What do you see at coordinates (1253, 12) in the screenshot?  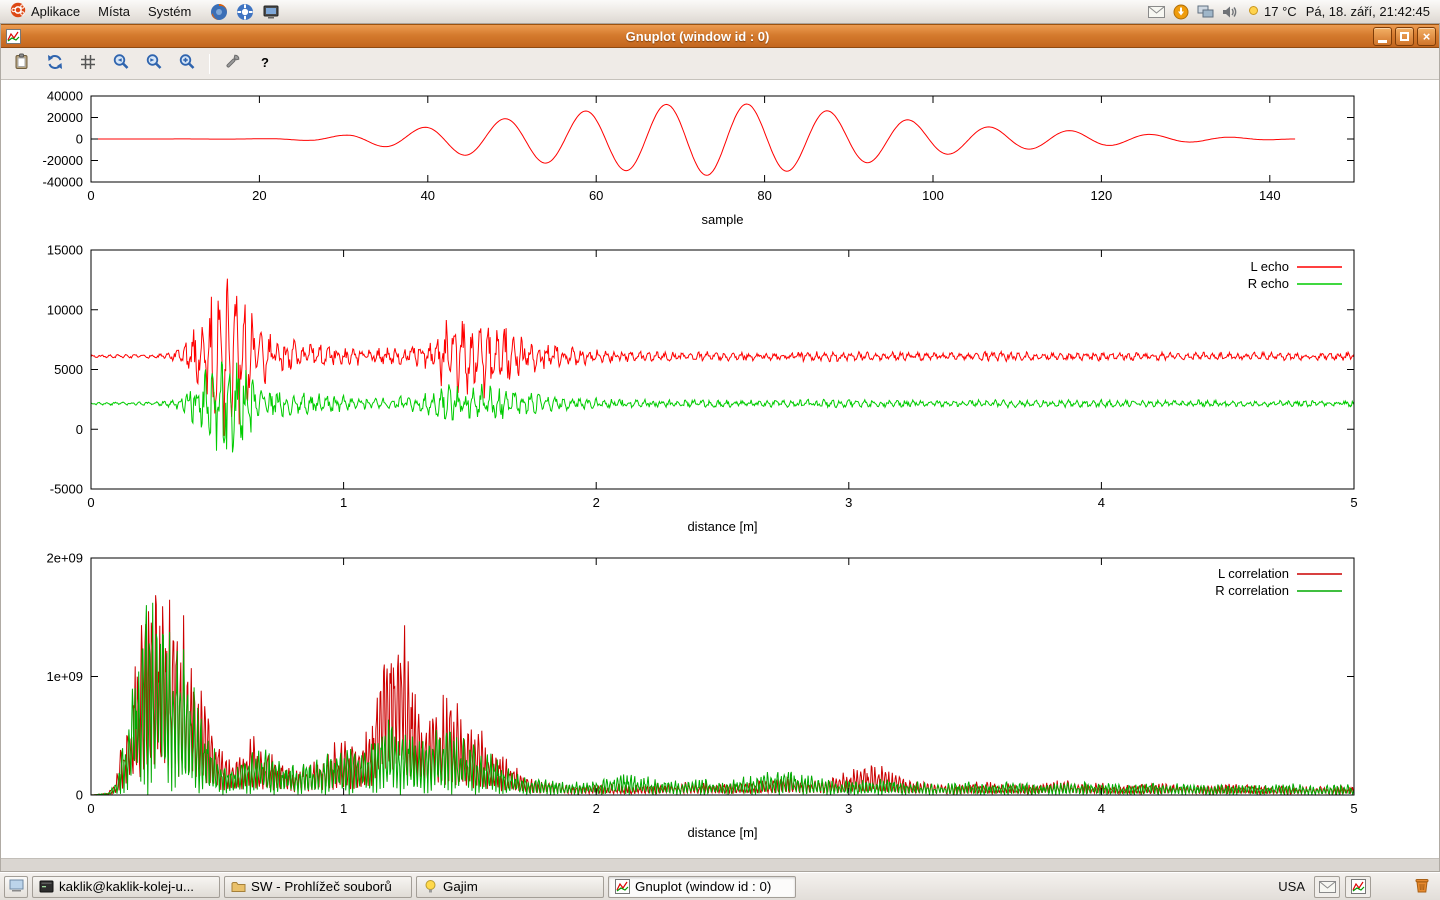 I see `weather-icon` at bounding box center [1253, 12].